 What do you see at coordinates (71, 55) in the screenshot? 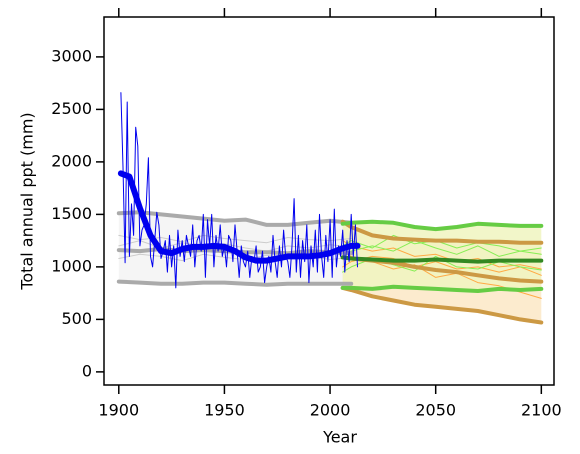
I see `y-tick-label: 3000` at bounding box center [71, 55].